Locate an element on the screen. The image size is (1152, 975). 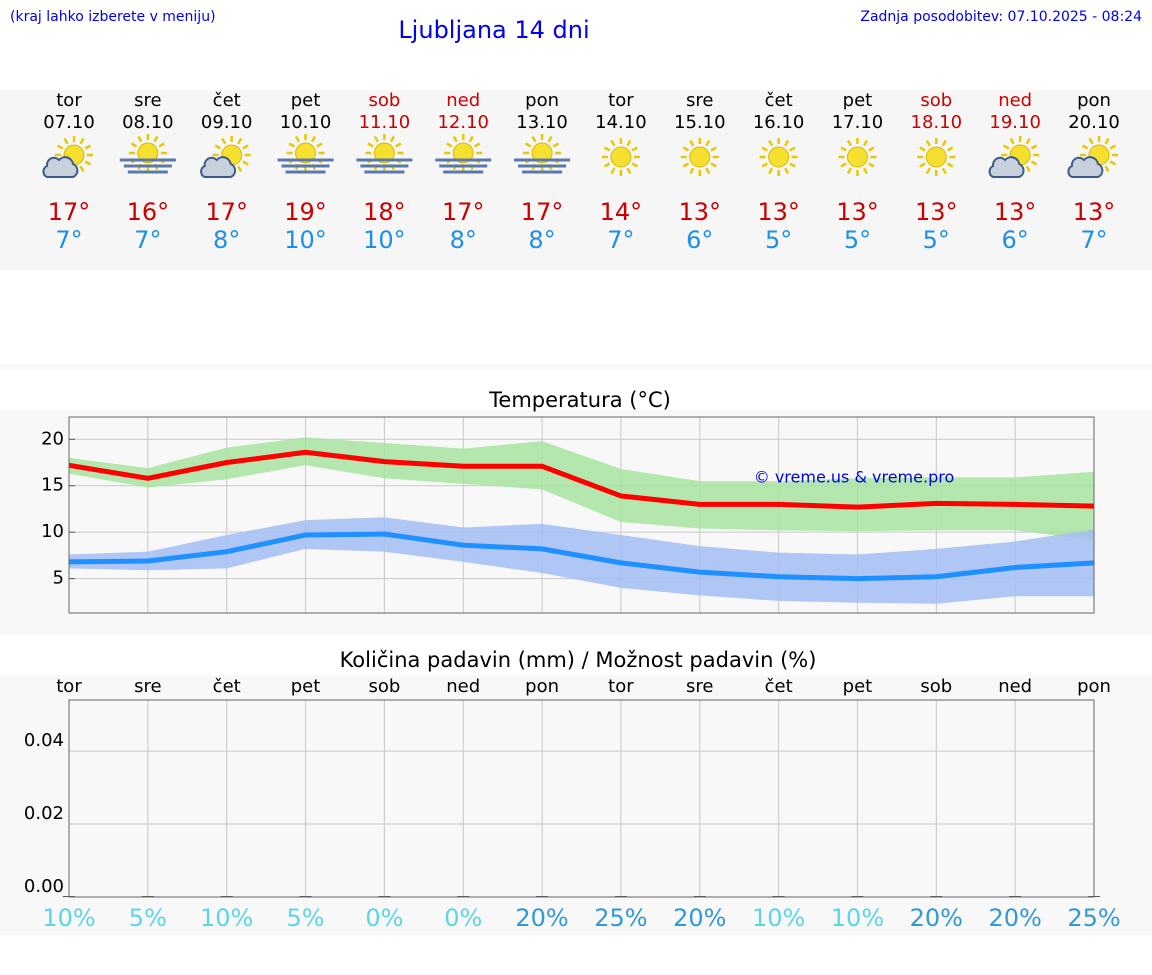
chart-title: Temperatura (°C) is located at coordinates (579, 400).